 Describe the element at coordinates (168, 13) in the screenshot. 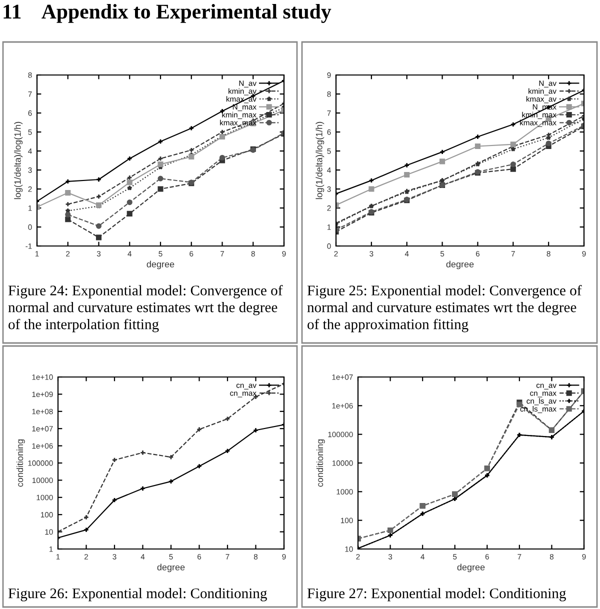

I see `text: 11 Appendix to Experimental study` at that location.